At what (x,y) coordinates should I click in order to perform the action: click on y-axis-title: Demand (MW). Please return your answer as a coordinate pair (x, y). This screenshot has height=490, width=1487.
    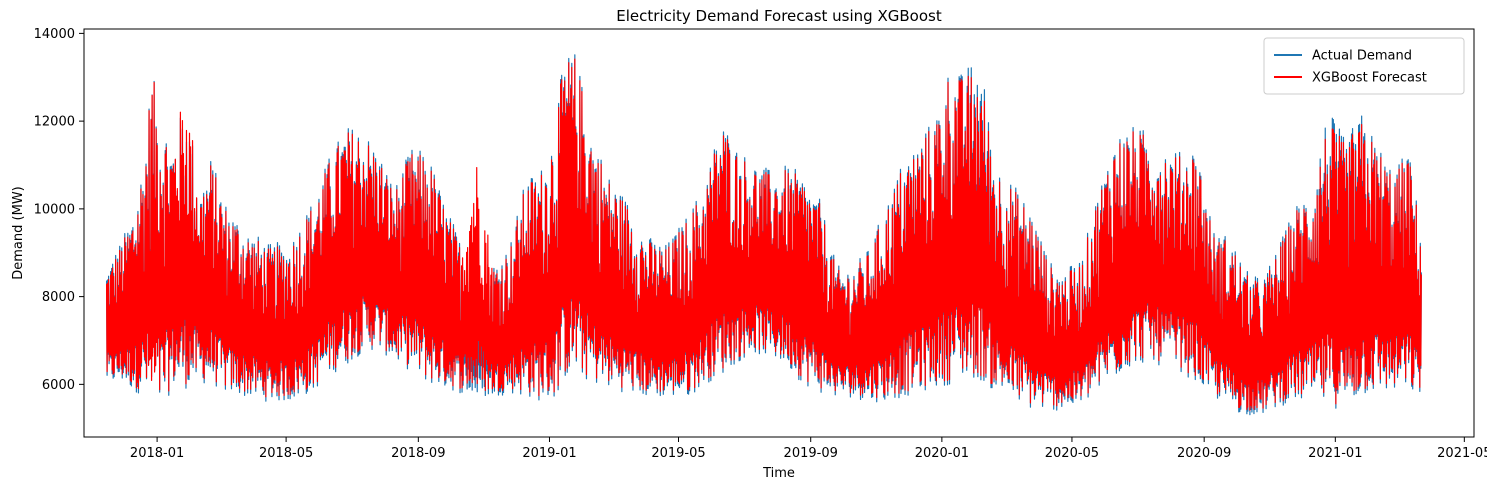
    Looking at the image, I should click on (18, 232).